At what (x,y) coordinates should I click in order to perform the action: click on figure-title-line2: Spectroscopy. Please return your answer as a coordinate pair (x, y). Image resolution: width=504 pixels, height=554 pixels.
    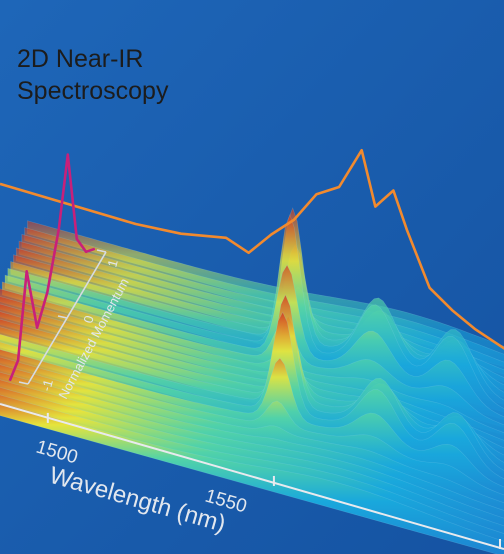
    Looking at the image, I should click on (93, 91).